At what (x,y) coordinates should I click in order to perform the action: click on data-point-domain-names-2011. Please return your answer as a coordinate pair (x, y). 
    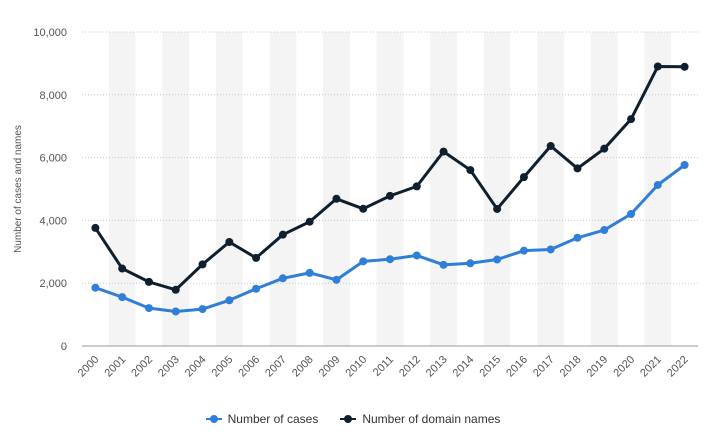
    Looking at the image, I should click on (390, 195).